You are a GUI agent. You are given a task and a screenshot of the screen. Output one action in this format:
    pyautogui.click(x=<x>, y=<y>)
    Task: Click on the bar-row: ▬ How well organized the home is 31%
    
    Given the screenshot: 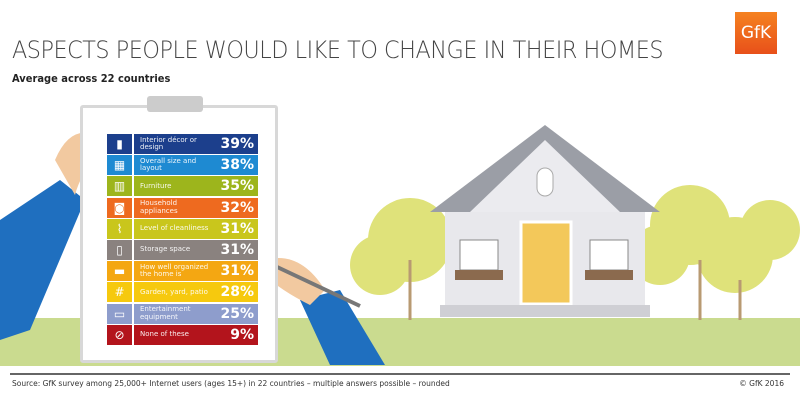 What is the action you would take?
    pyautogui.click(x=182, y=271)
    